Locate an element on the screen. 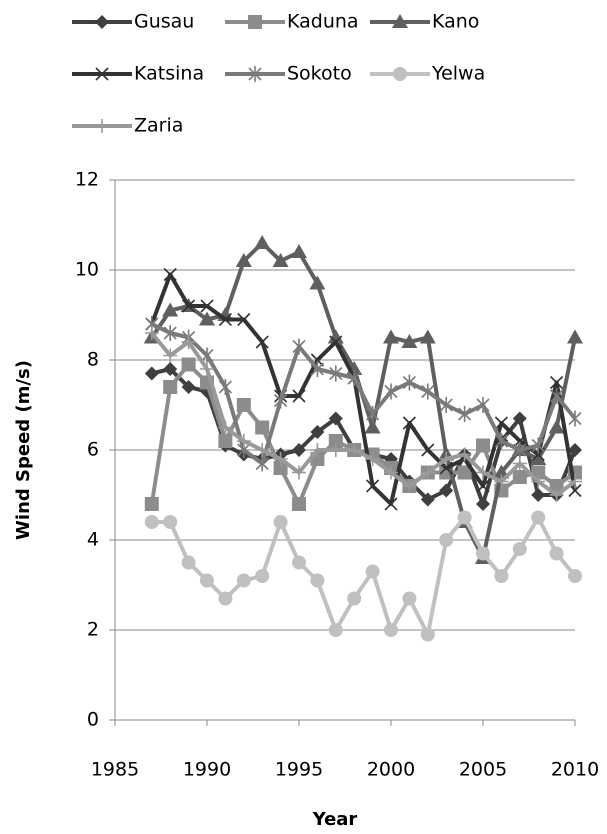 The width and height of the screenshot is (607, 834). y-tick-label: 6 is located at coordinates (93, 450).